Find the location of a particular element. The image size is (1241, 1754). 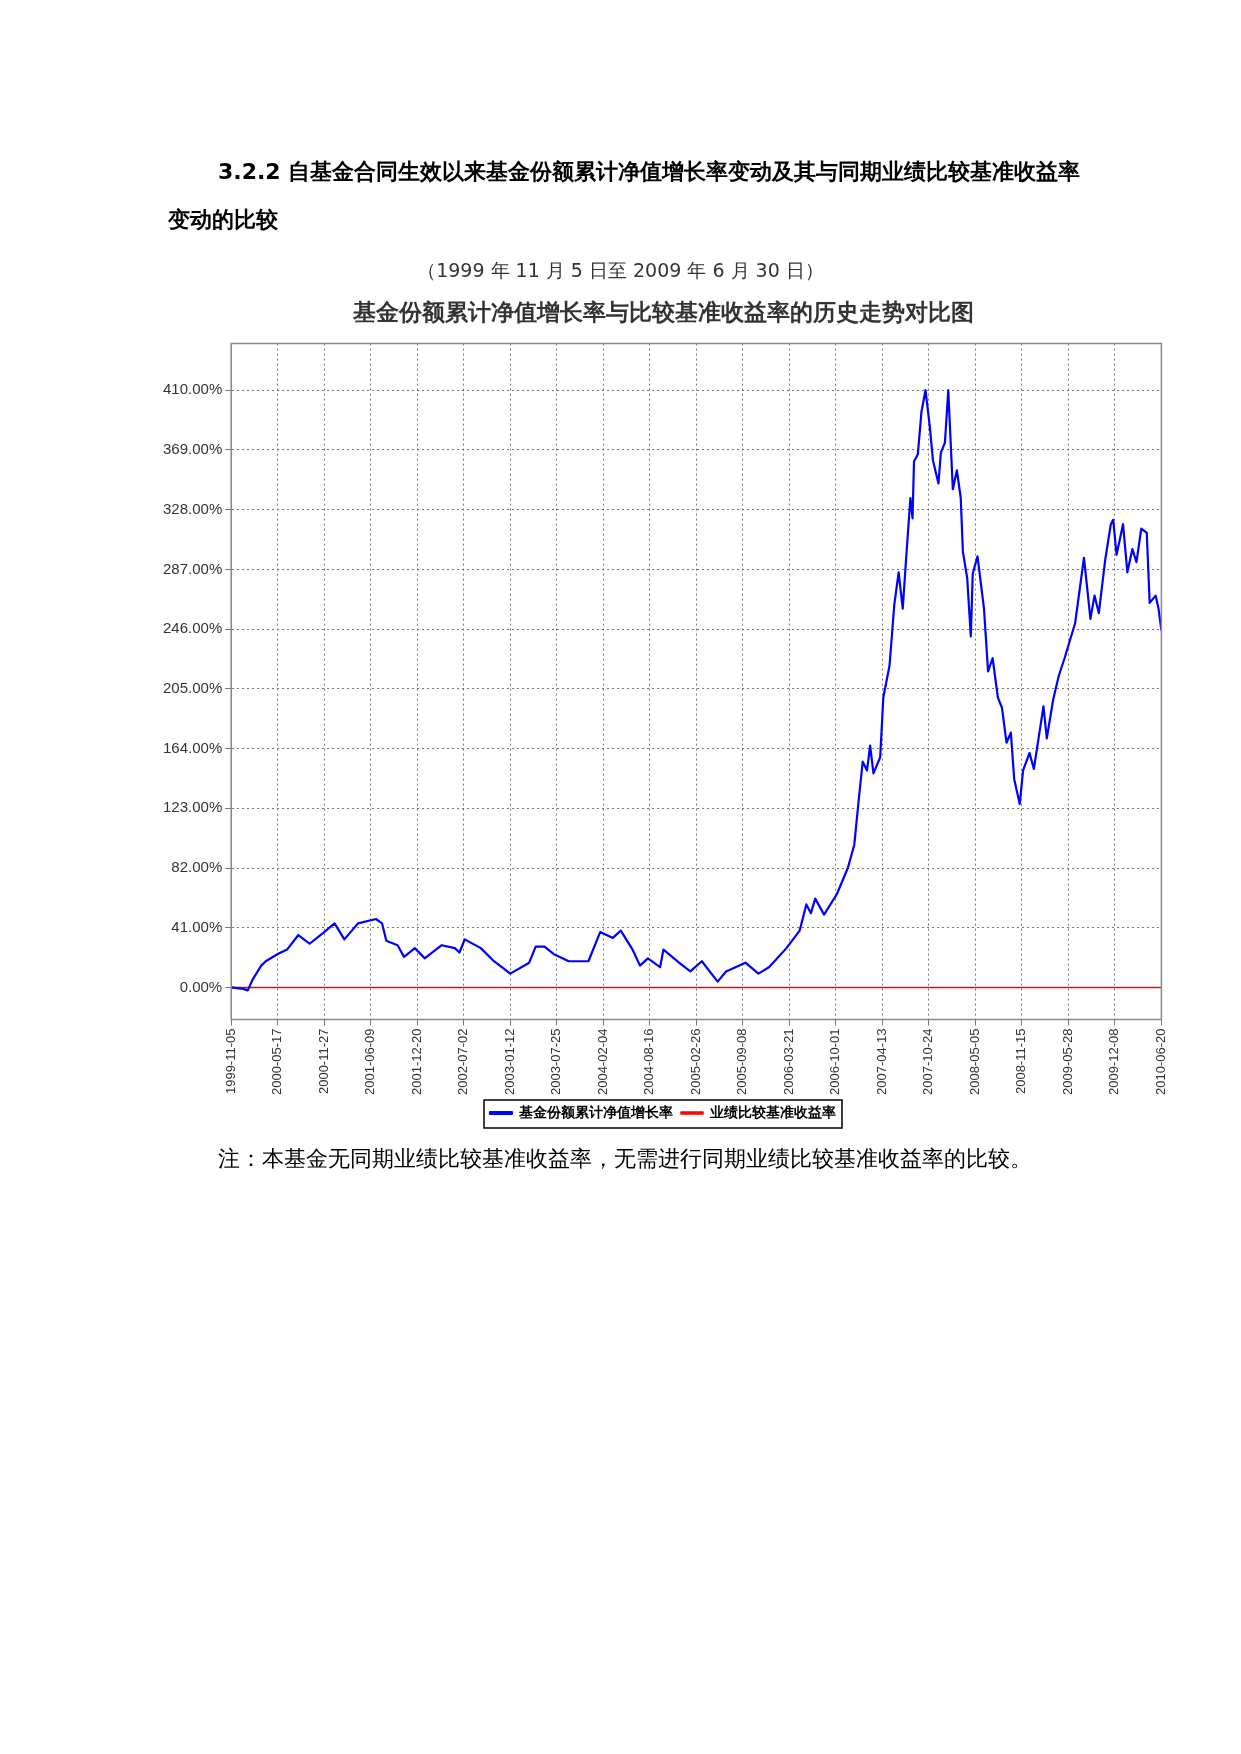

x-tick-label: 2009-05-28 is located at coordinates (1067, 1061).